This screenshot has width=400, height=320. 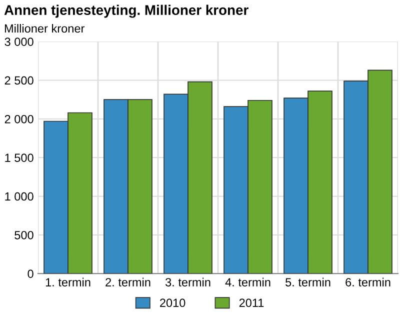 What do you see at coordinates (128, 282) in the screenshot?
I see `x-tick-label: 2. termin` at bounding box center [128, 282].